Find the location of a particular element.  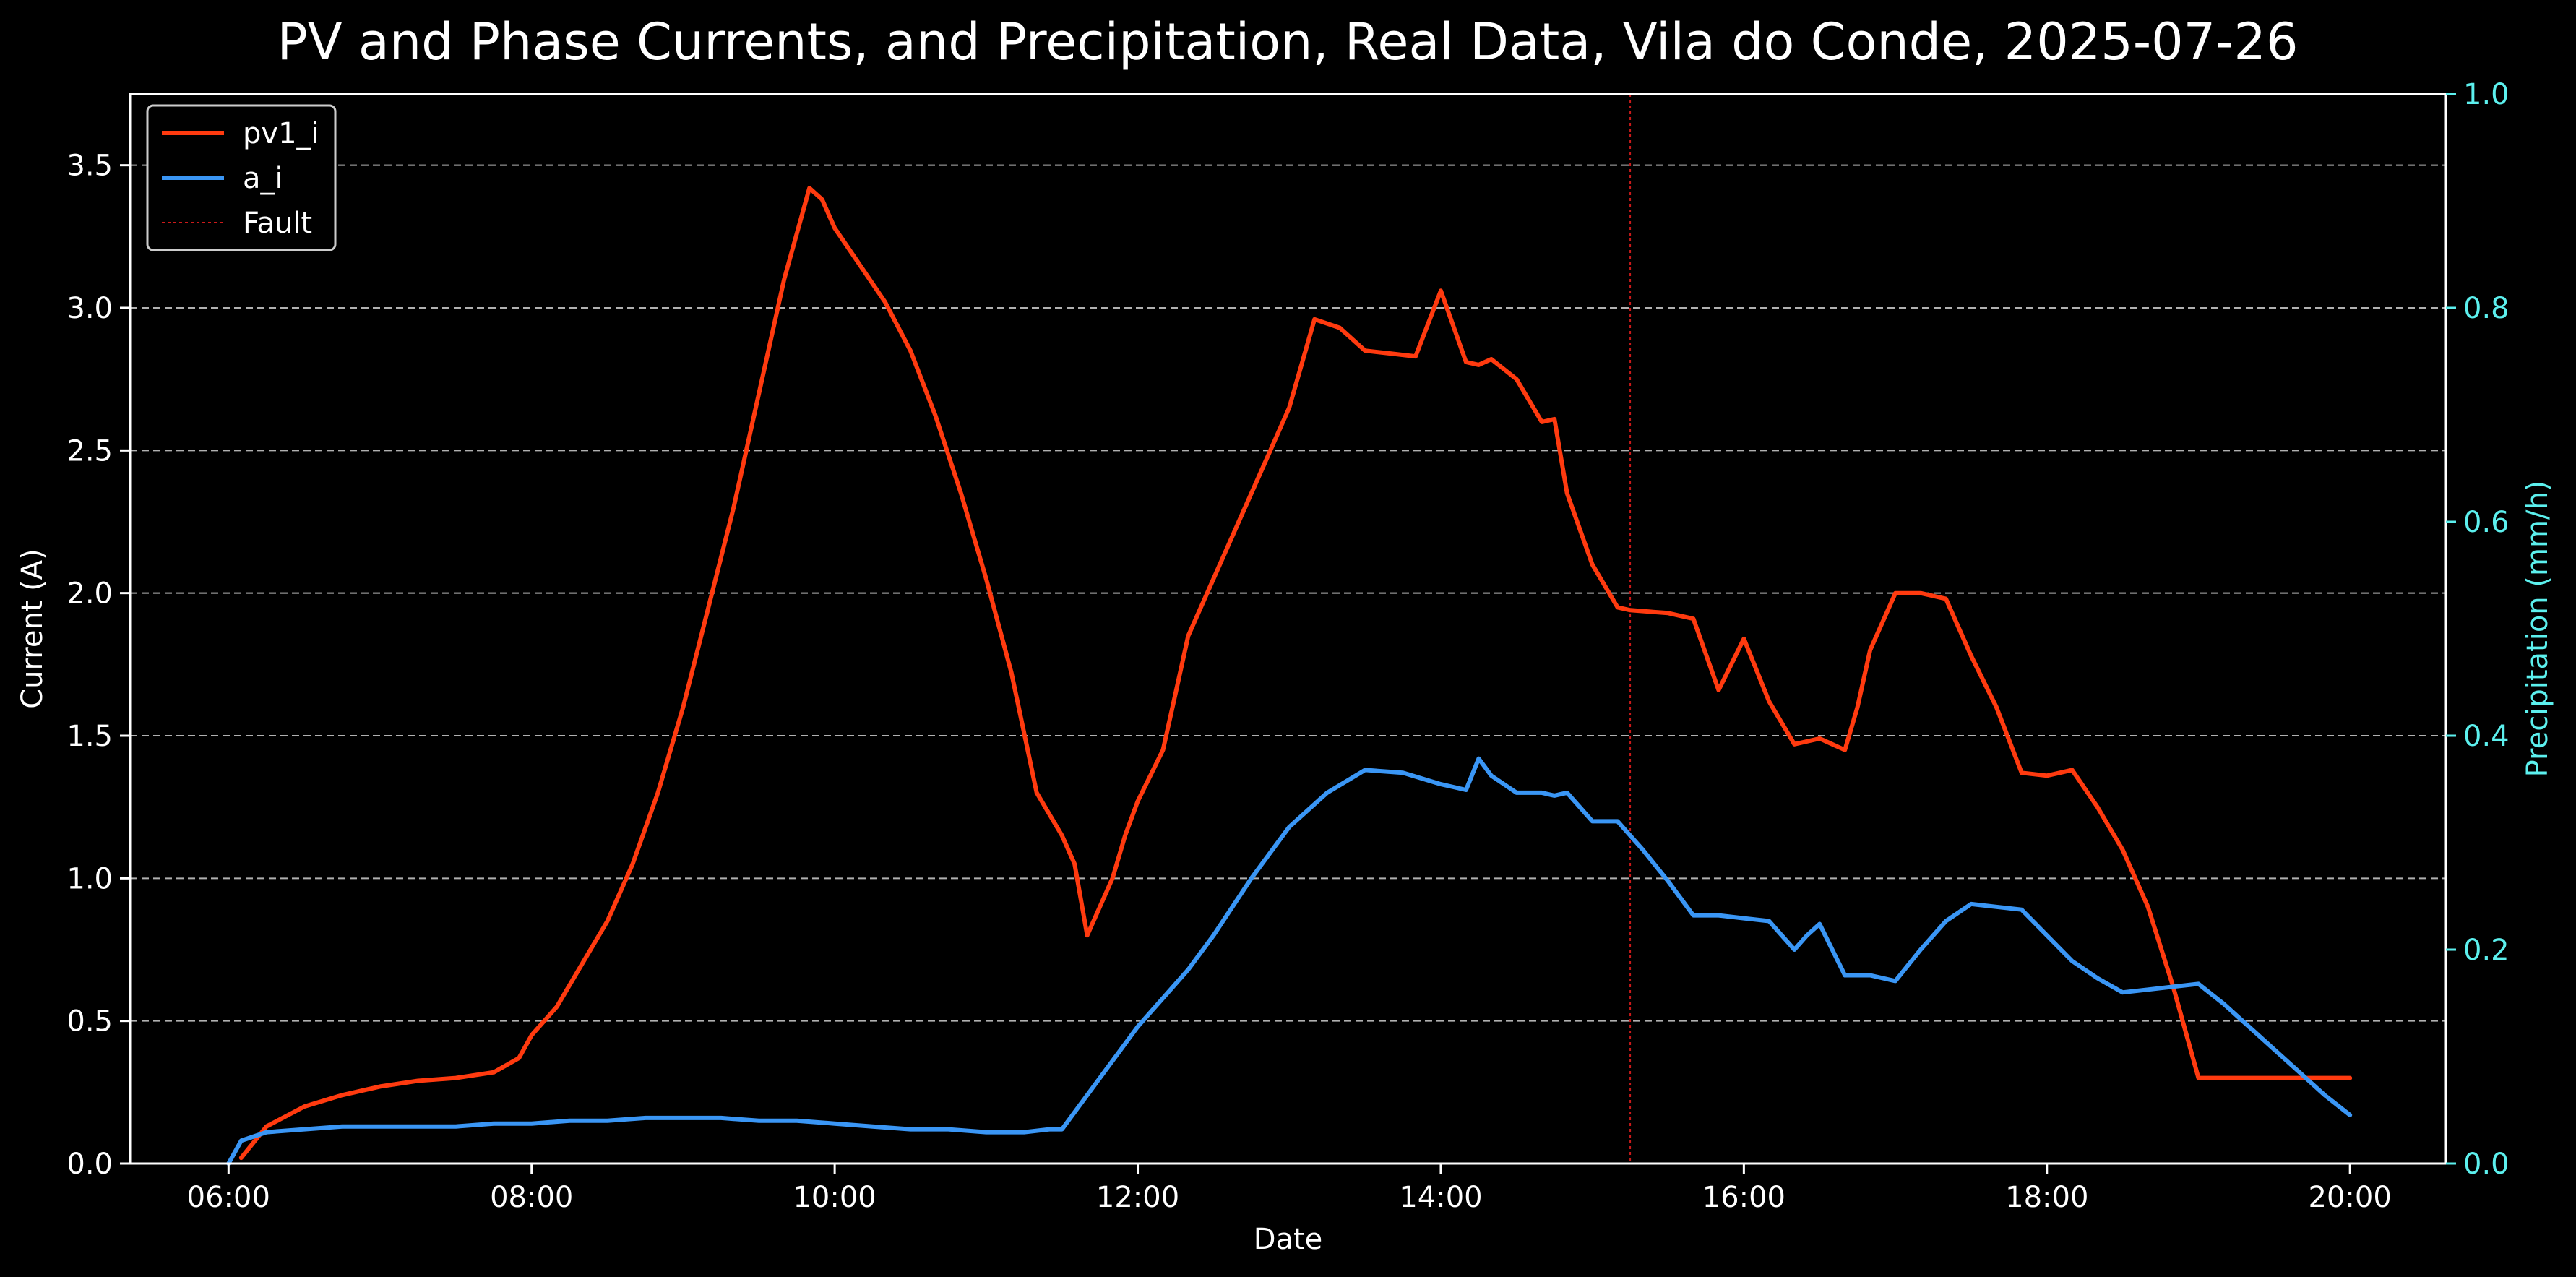

y-tick-label: 1.5 is located at coordinates (89, 736).